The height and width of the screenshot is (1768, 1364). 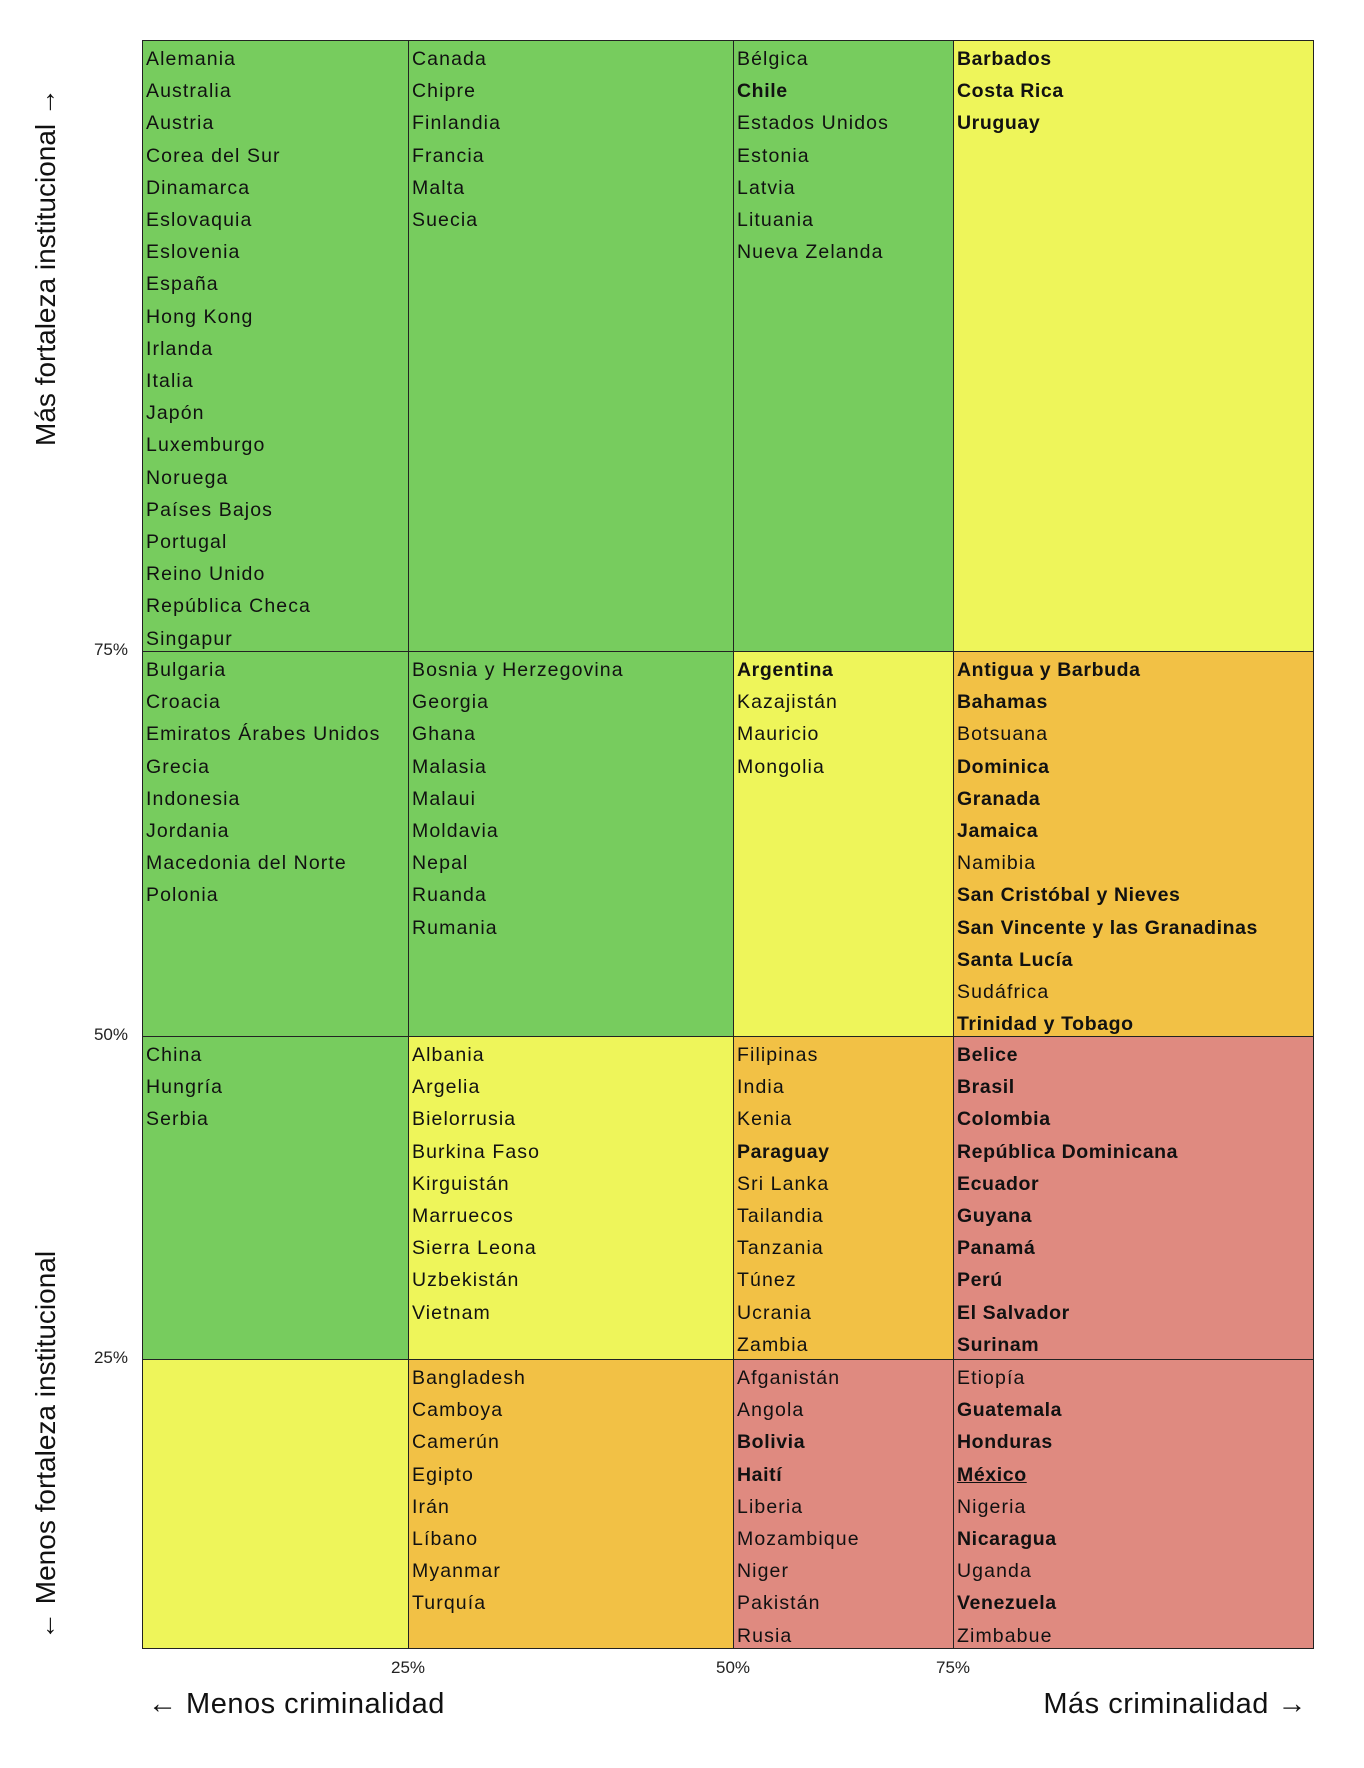 What do you see at coordinates (451, 1312) in the screenshot?
I see `country-label: Vietnam` at bounding box center [451, 1312].